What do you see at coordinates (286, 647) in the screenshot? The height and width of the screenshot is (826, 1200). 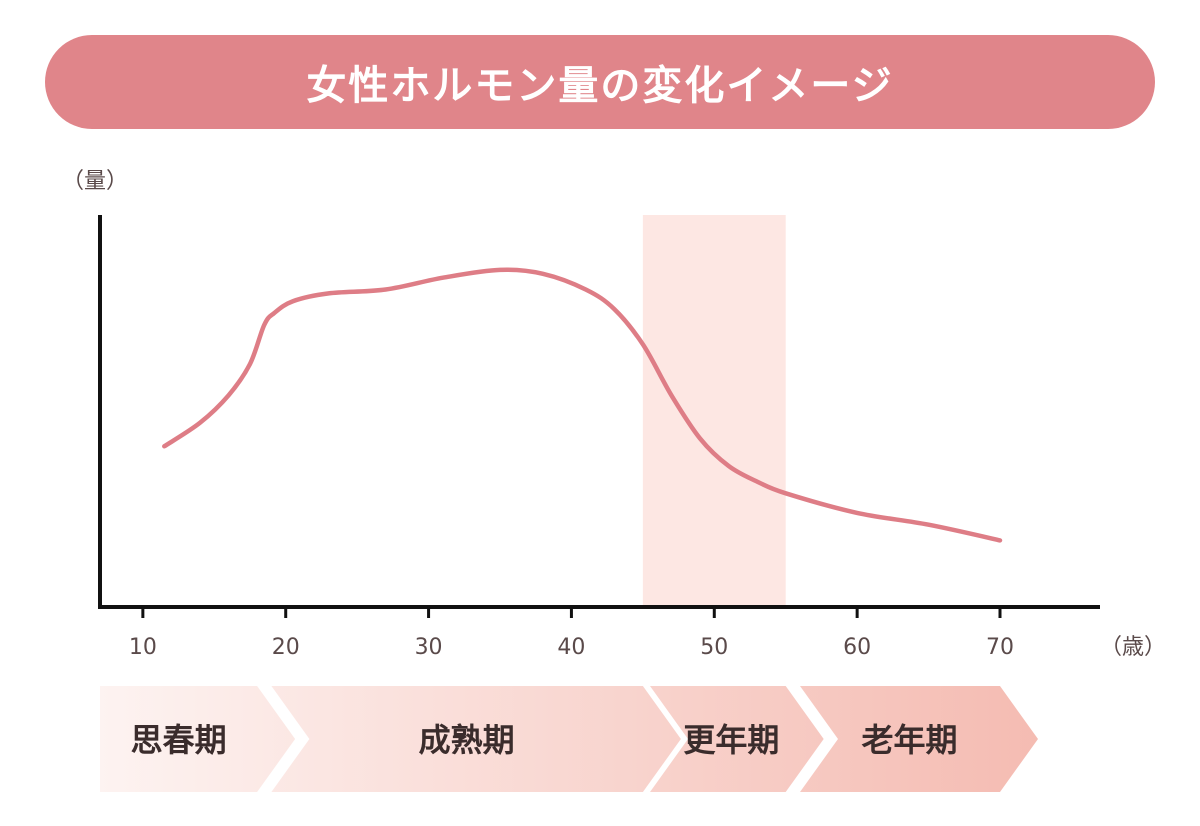 I see `x-tick-label: 20` at bounding box center [286, 647].